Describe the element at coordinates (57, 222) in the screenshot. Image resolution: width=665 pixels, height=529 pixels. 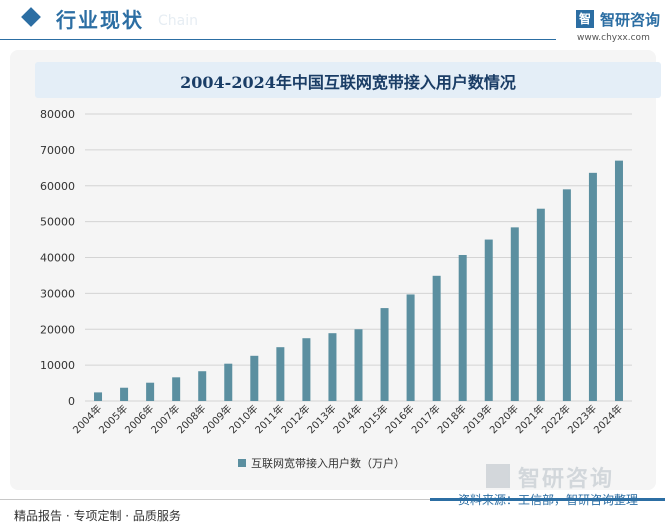
I see `y-tick-label: 50000` at that location.